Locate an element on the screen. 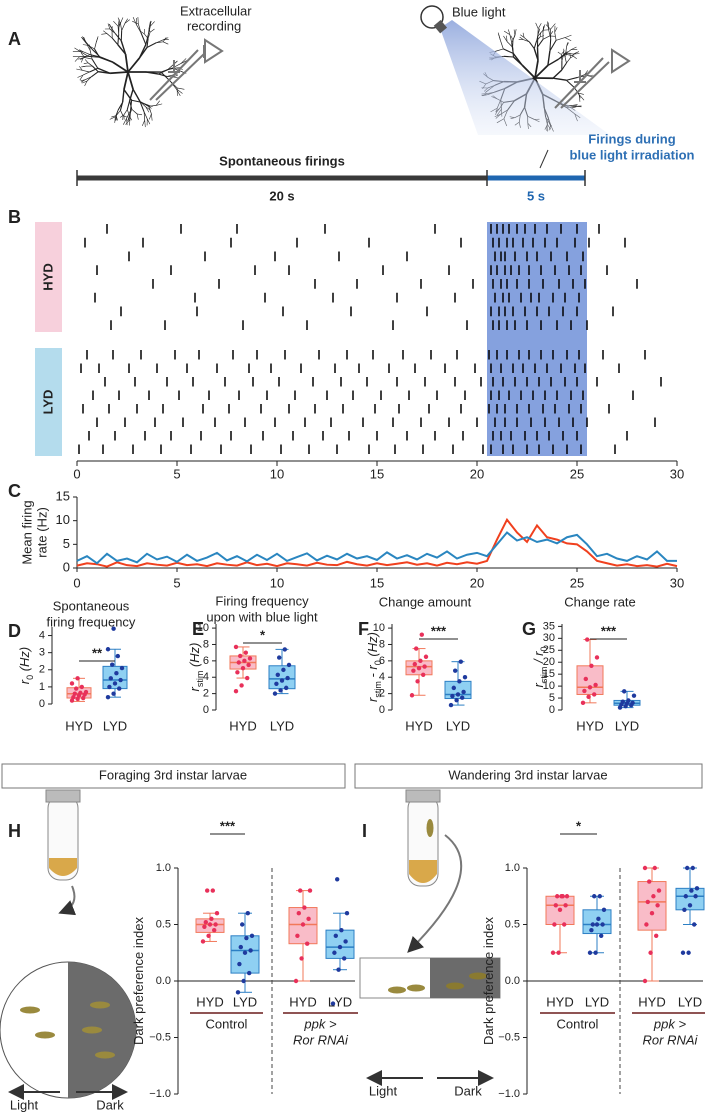  y-tick-label: 3 is located at coordinates (42, 653).